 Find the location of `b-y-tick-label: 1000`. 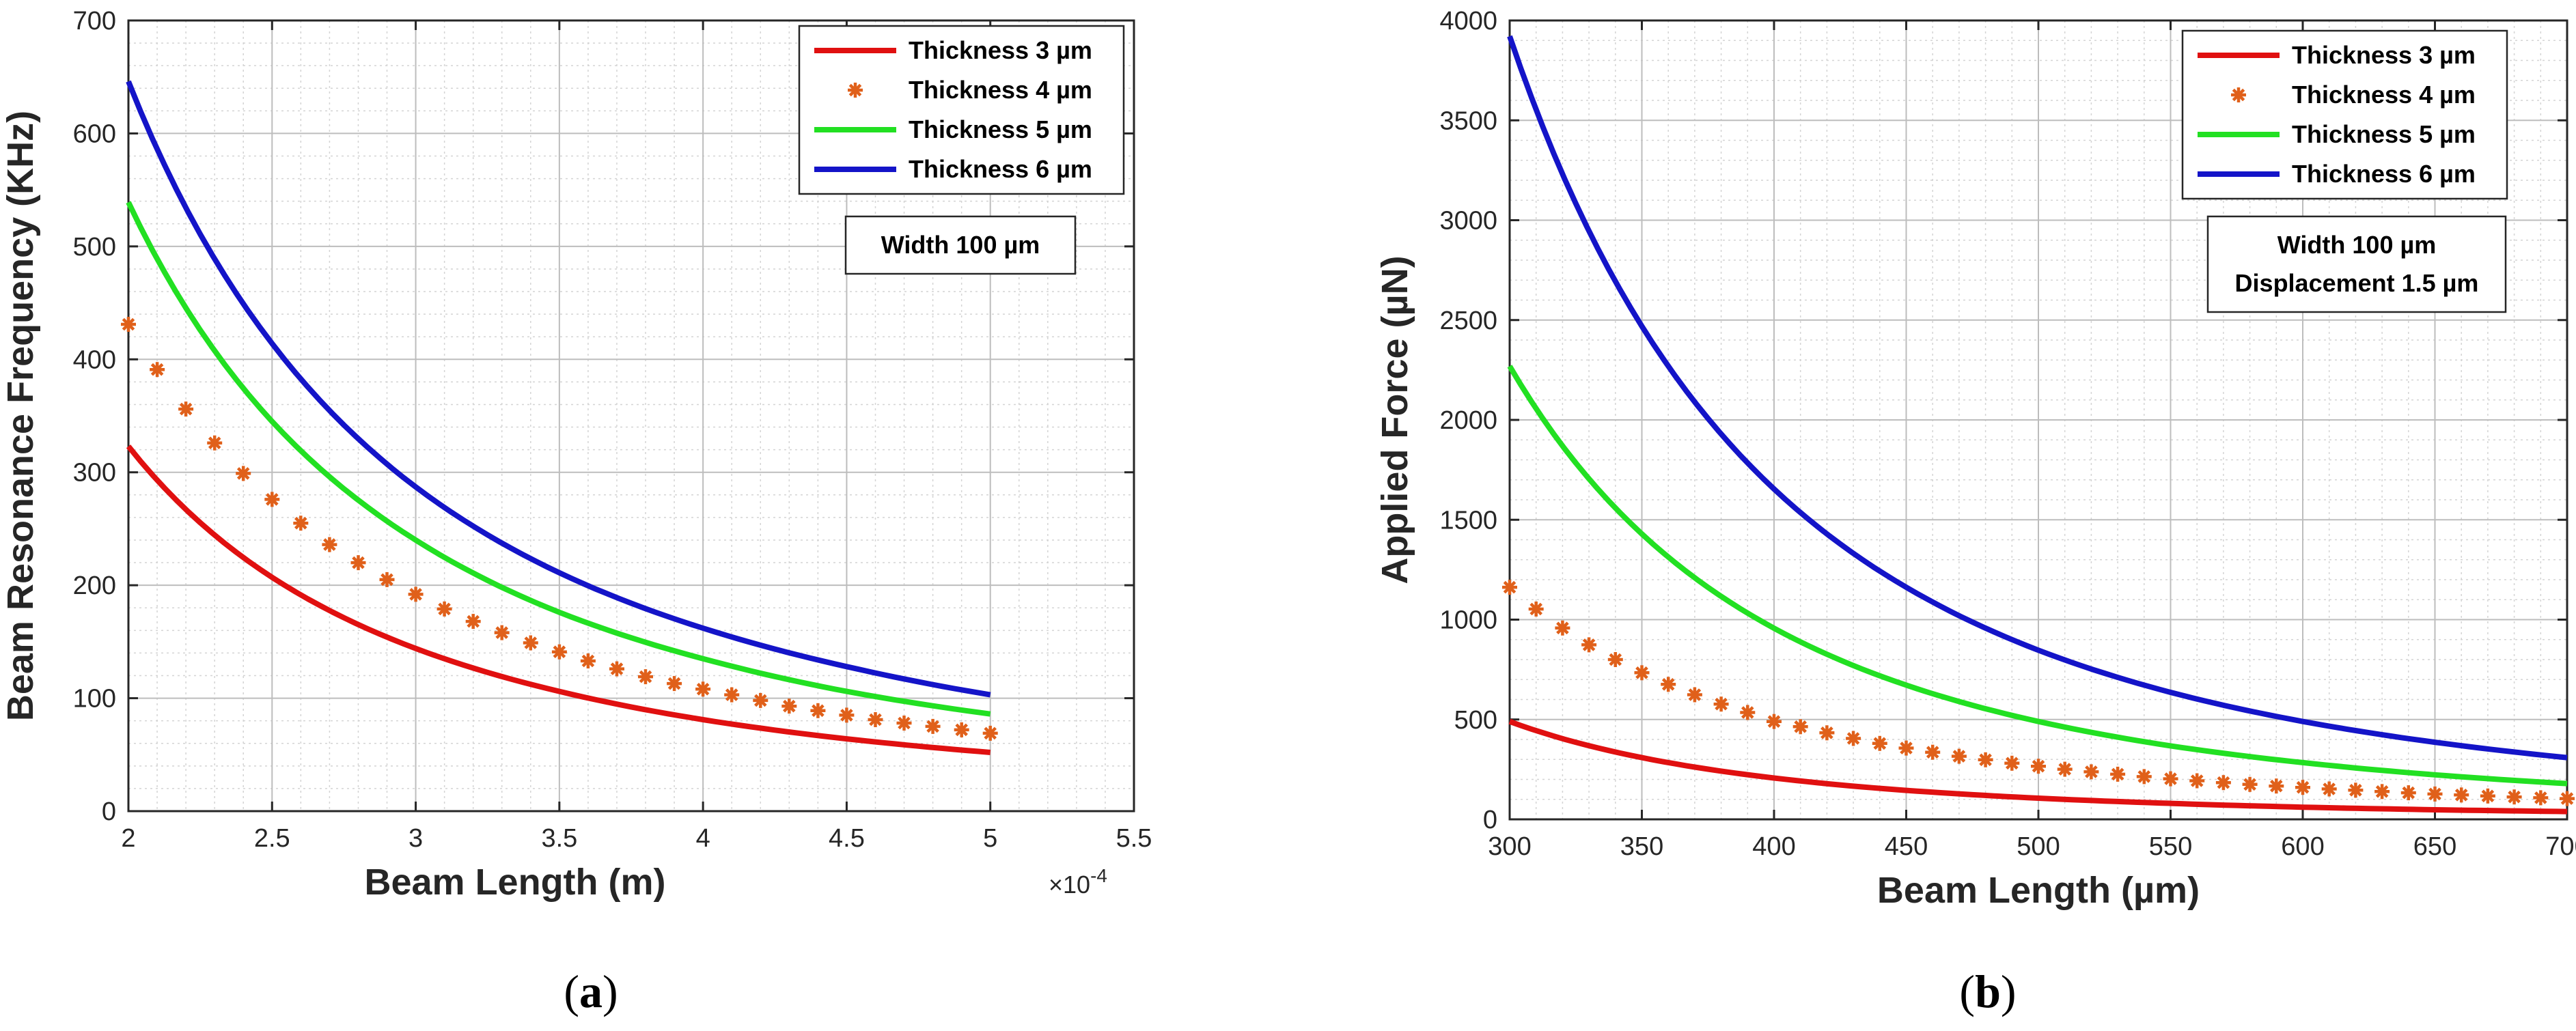

b-y-tick-label: 1000 is located at coordinates (1468, 620).